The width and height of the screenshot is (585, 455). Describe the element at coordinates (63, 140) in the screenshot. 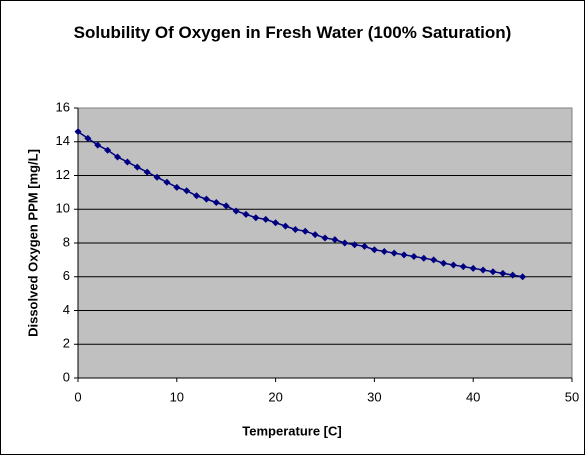

I see `y-tick-label: 14` at that location.